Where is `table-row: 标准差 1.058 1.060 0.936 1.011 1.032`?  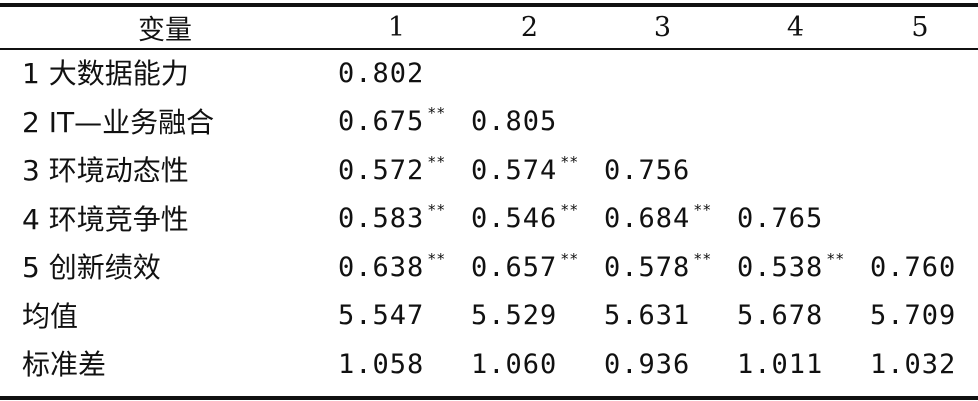
table-row: 标准差 1.058 1.060 0.936 1.011 1.032 is located at coordinates (489, 363).